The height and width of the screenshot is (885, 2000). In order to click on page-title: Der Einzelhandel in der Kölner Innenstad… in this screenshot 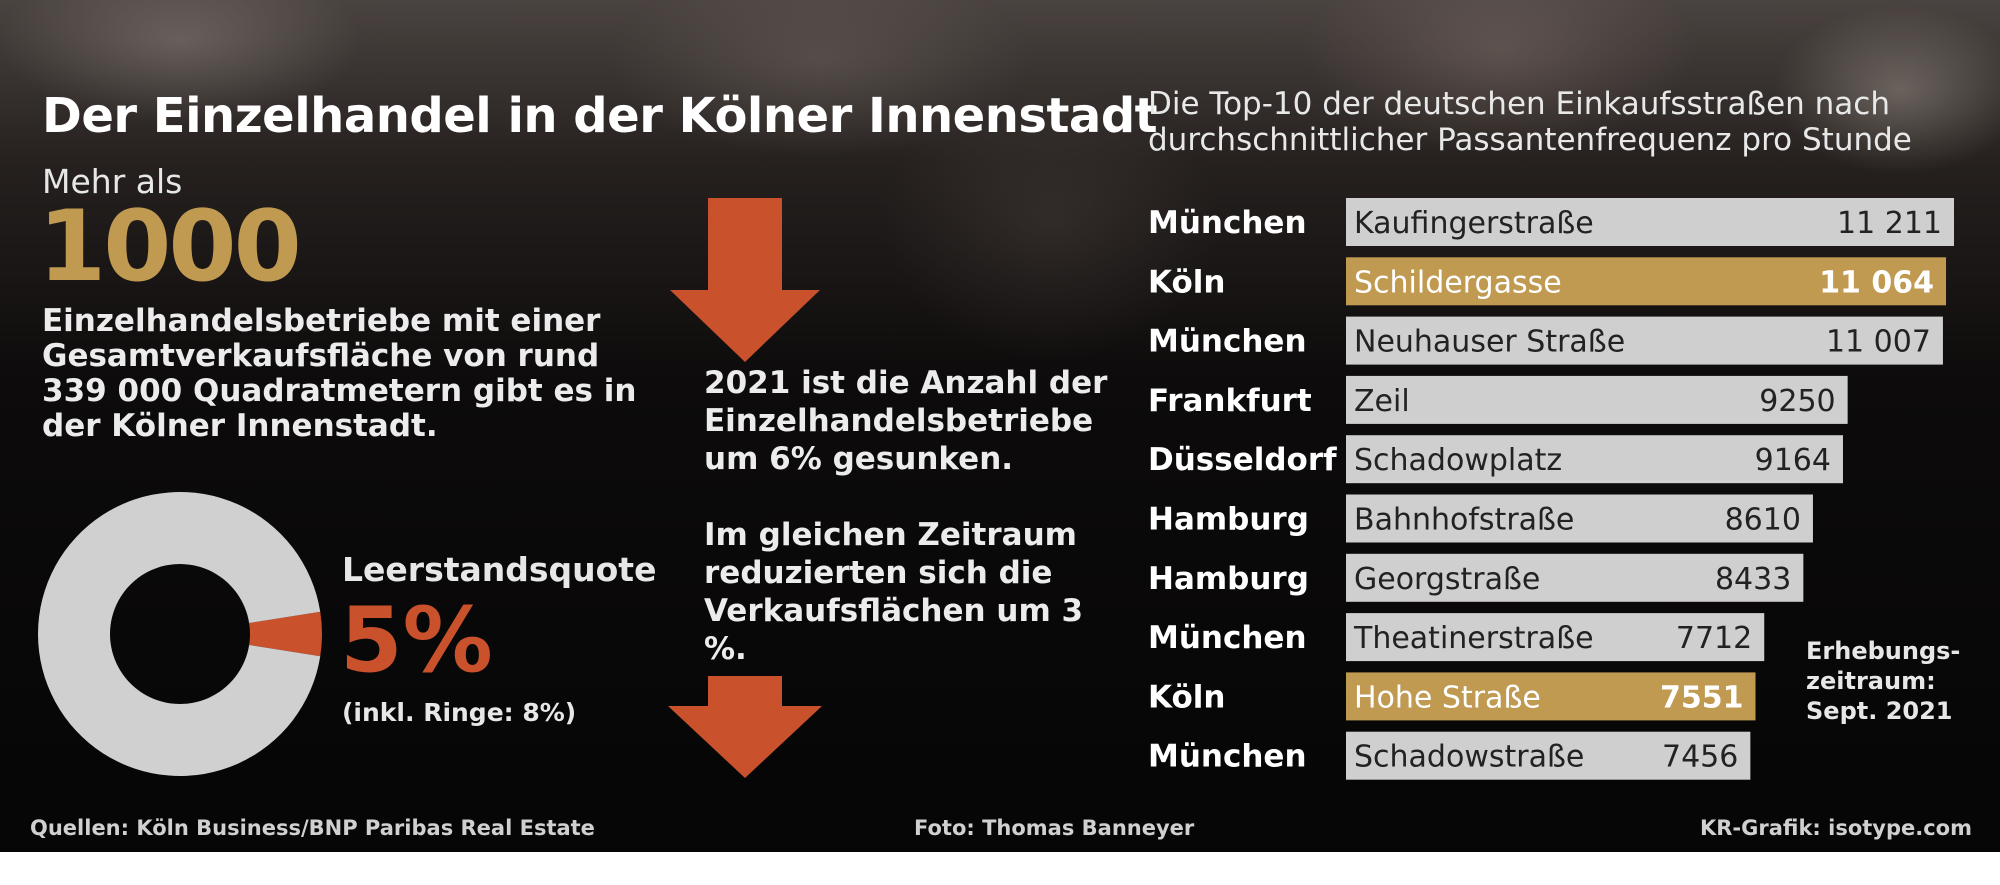, I will do `click(600, 116)`.